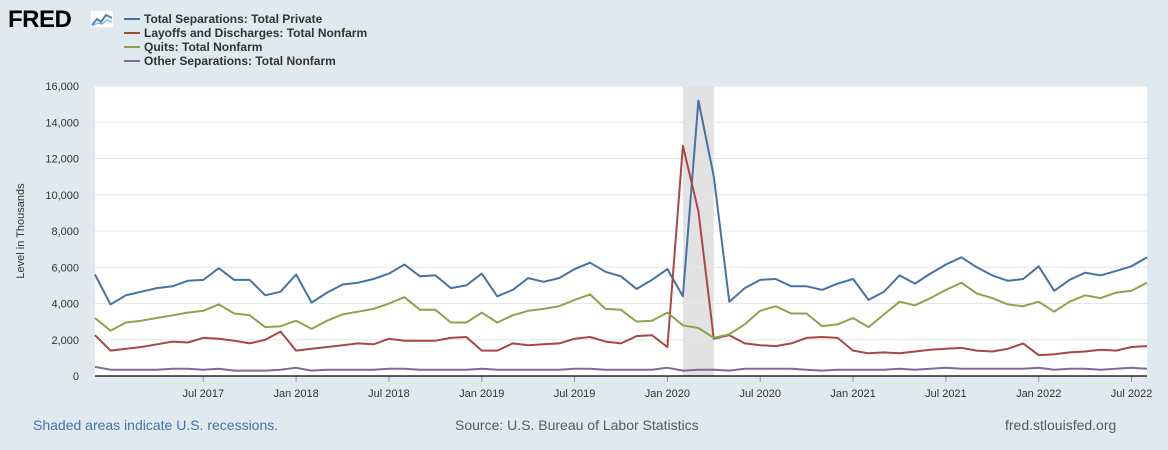  Describe the element at coordinates (1132, 394) in the screenshot. I see `x-tick-label: Jul 2022` at that location.